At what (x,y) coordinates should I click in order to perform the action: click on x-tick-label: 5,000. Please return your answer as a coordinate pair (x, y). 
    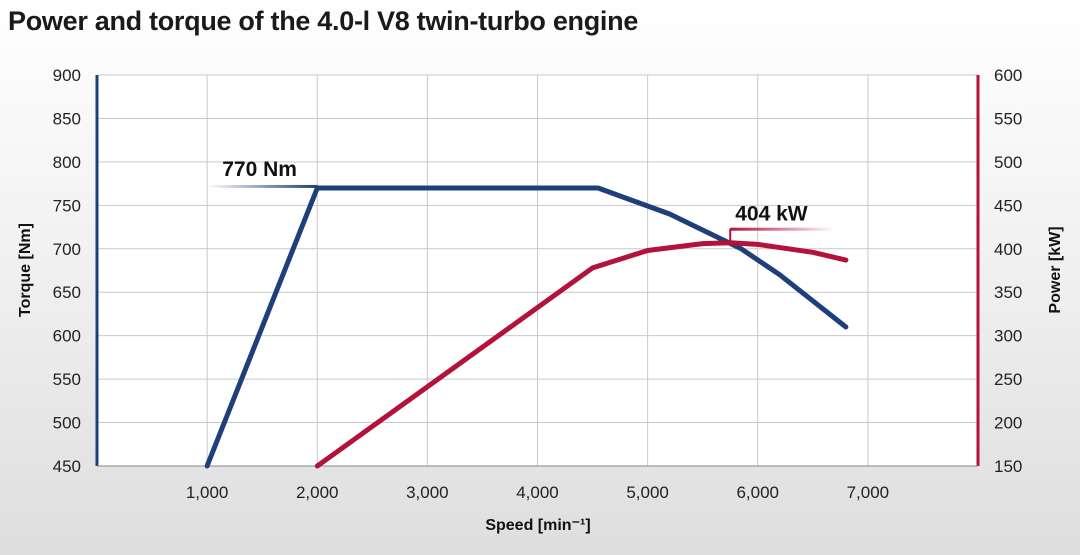
    Looking at the image, I should click on (647, 492).